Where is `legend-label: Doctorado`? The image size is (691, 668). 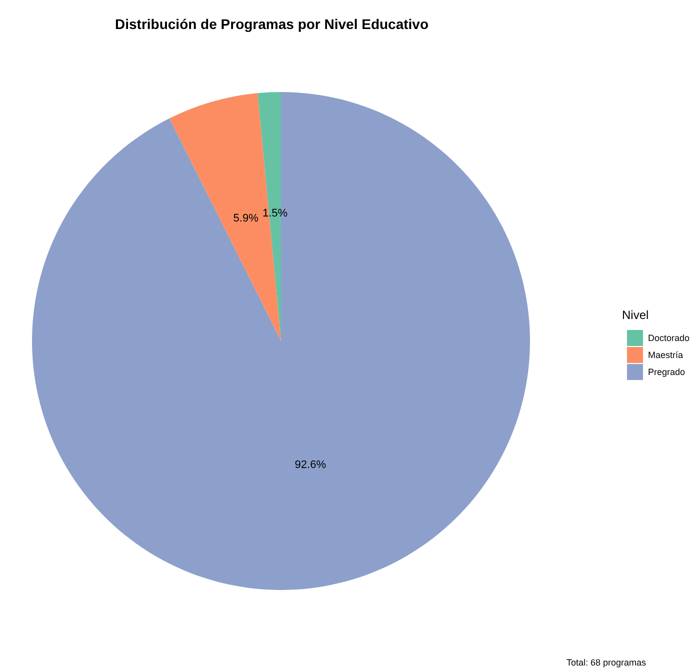
legend-label: Doctorado is located at coordinates (669, 338).